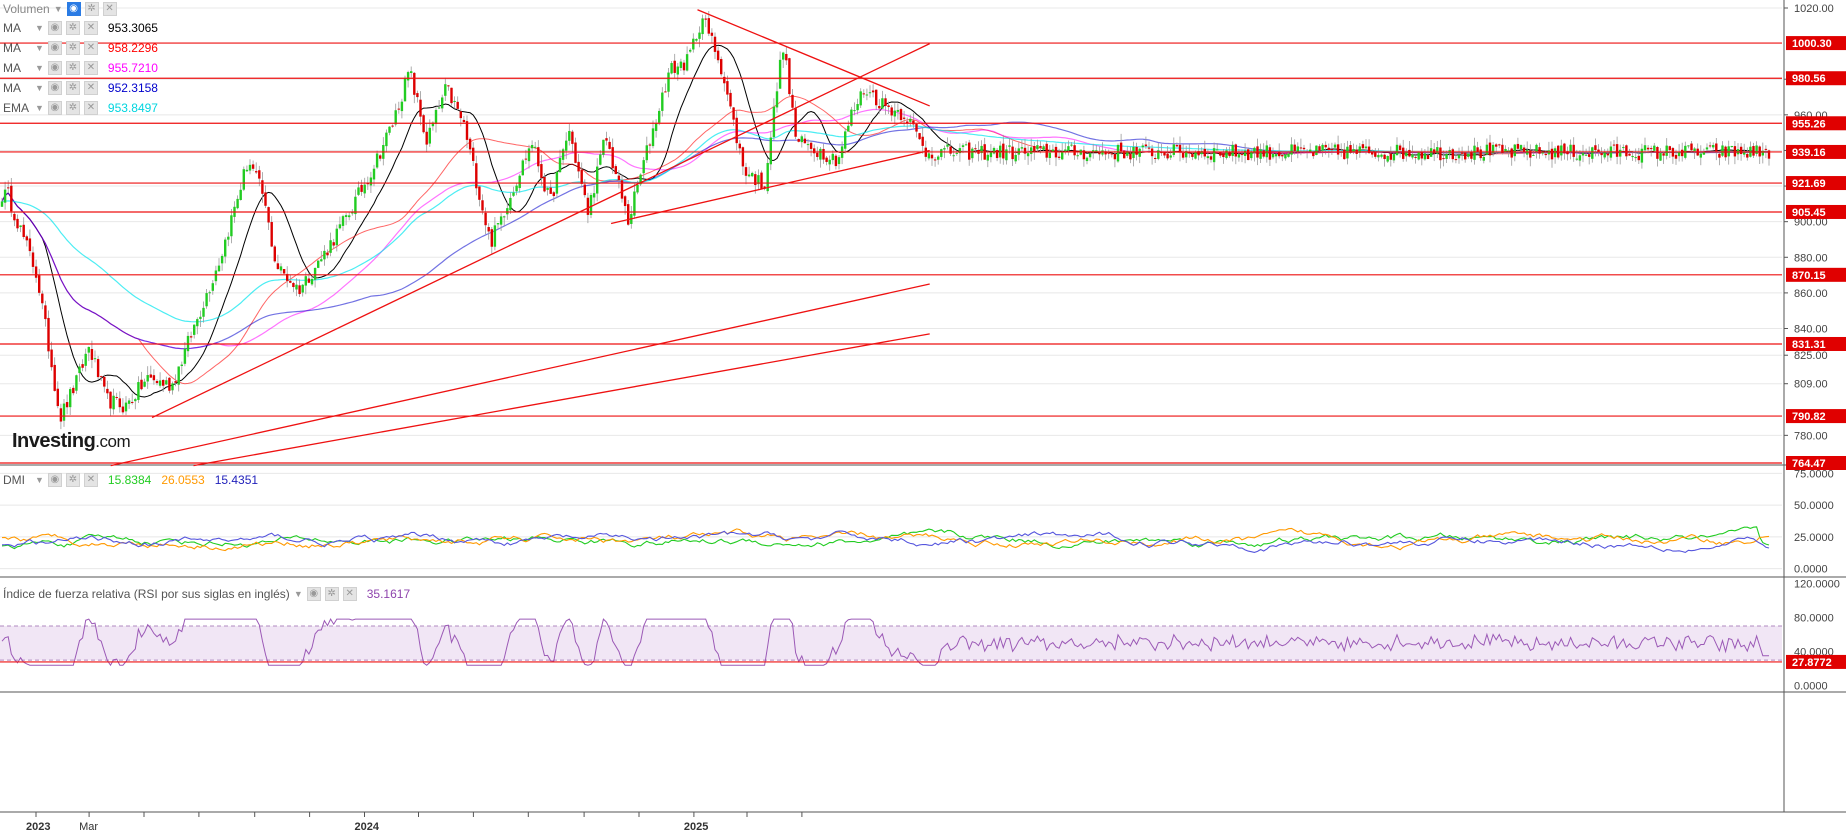 The image size is (1846, 836). I want to click on legend-ma2: MA ▼ ◉ ✲ ✕ 958.2296, so click(80, 48).